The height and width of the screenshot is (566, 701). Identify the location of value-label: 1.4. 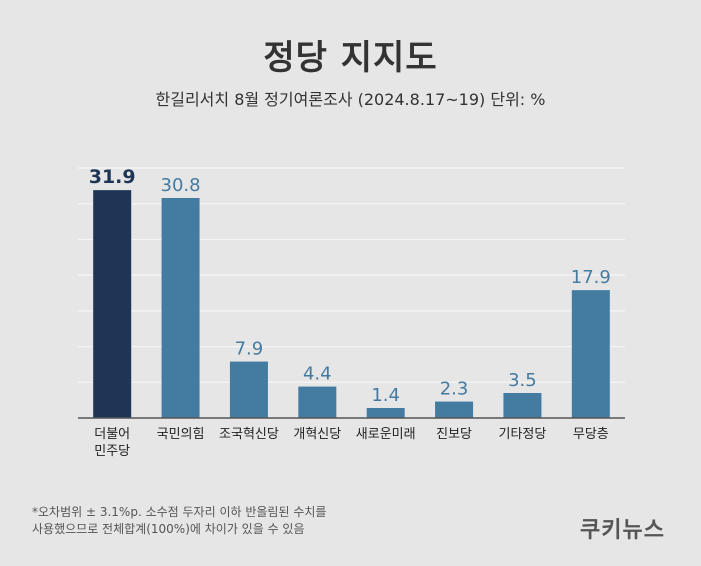
(385, 395).